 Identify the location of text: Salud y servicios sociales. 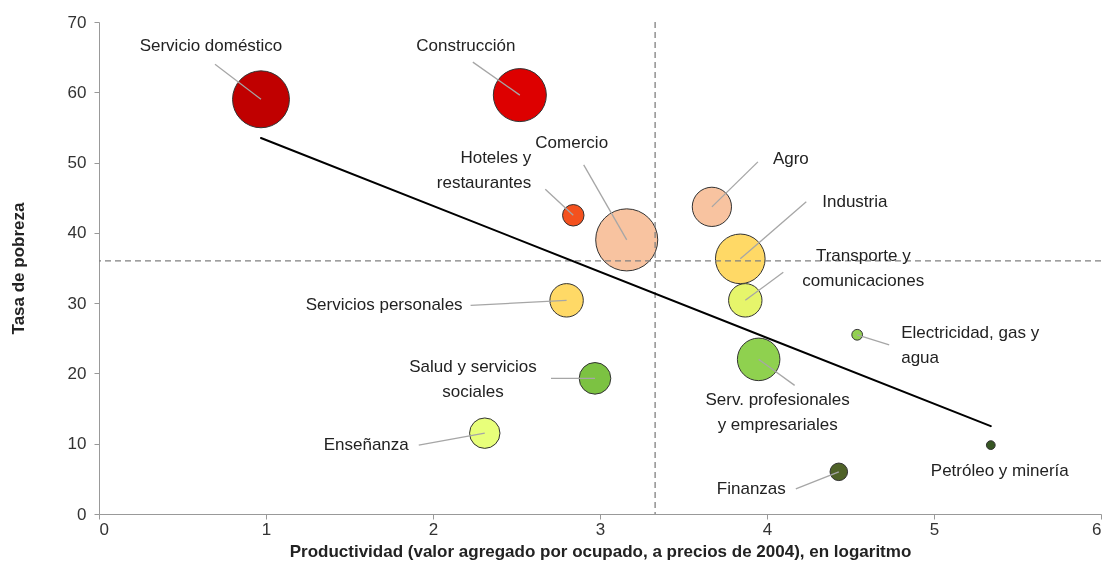
(473, 379).